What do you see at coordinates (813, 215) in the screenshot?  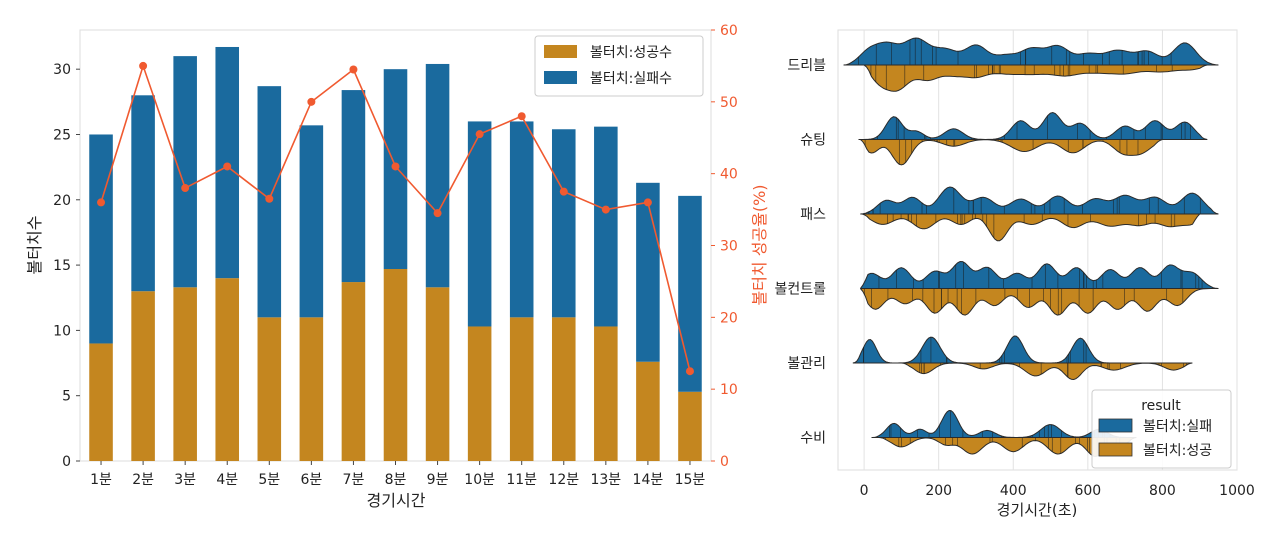 I see `y-category-label: 패스` at bounding box center [813, 215].